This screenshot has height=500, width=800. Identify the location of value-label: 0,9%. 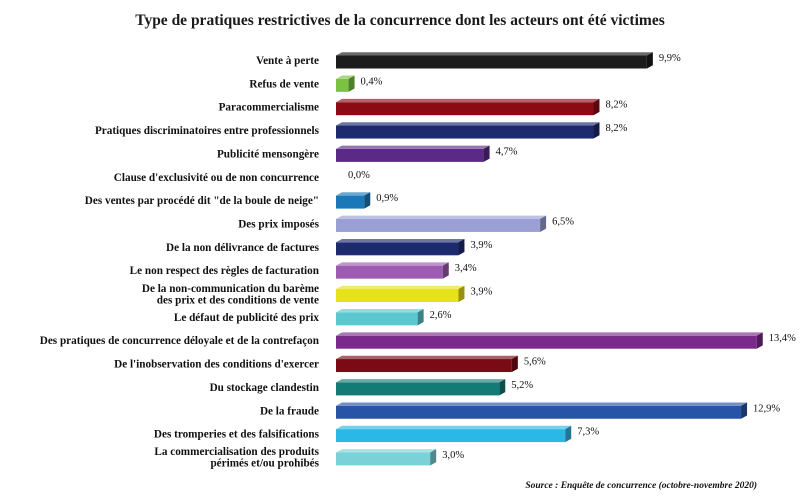
(387, 198).